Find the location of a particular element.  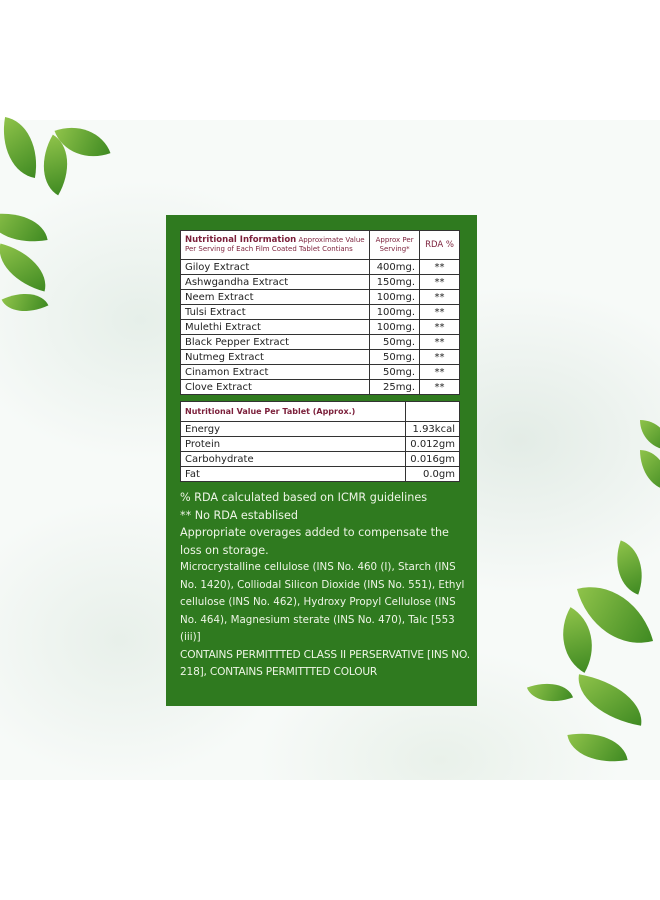

table-row: Energy 1.93kcal is located at coordinates (319, 429).